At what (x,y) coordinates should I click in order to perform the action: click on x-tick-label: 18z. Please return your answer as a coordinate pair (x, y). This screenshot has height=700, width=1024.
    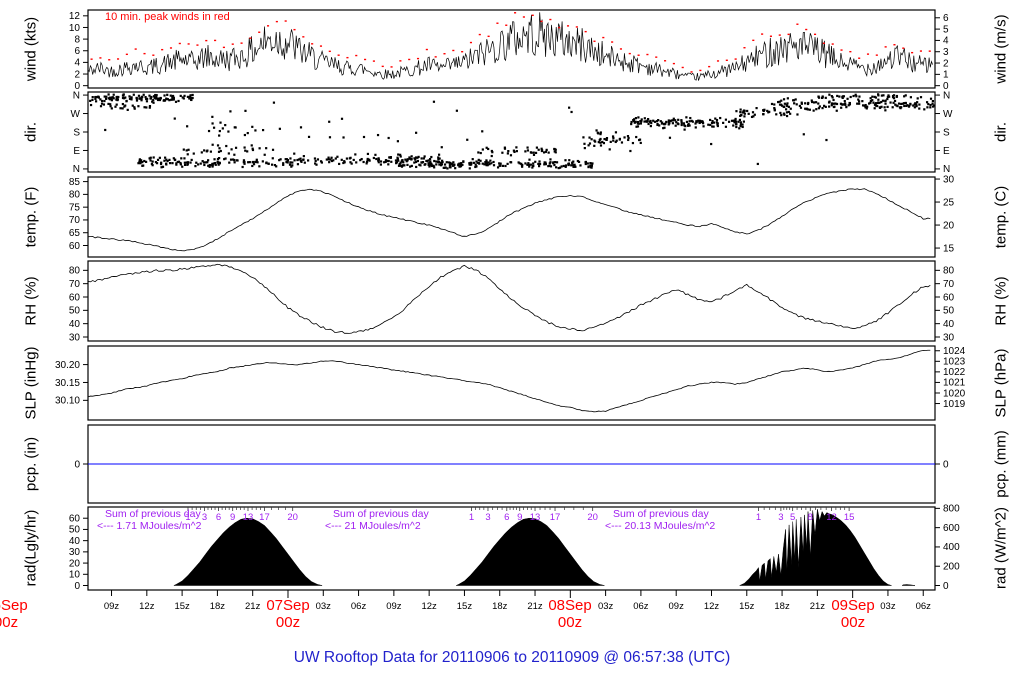
    Looking at the image, I should click on (218, 606).